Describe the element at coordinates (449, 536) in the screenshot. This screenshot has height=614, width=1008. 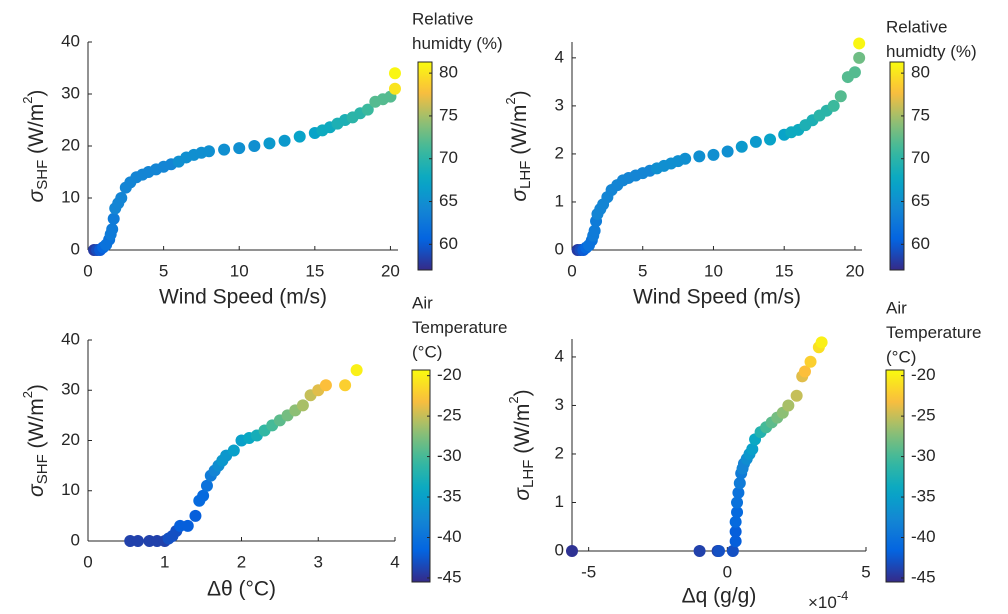
I see `colorbar-tick-label: -40` at that location.